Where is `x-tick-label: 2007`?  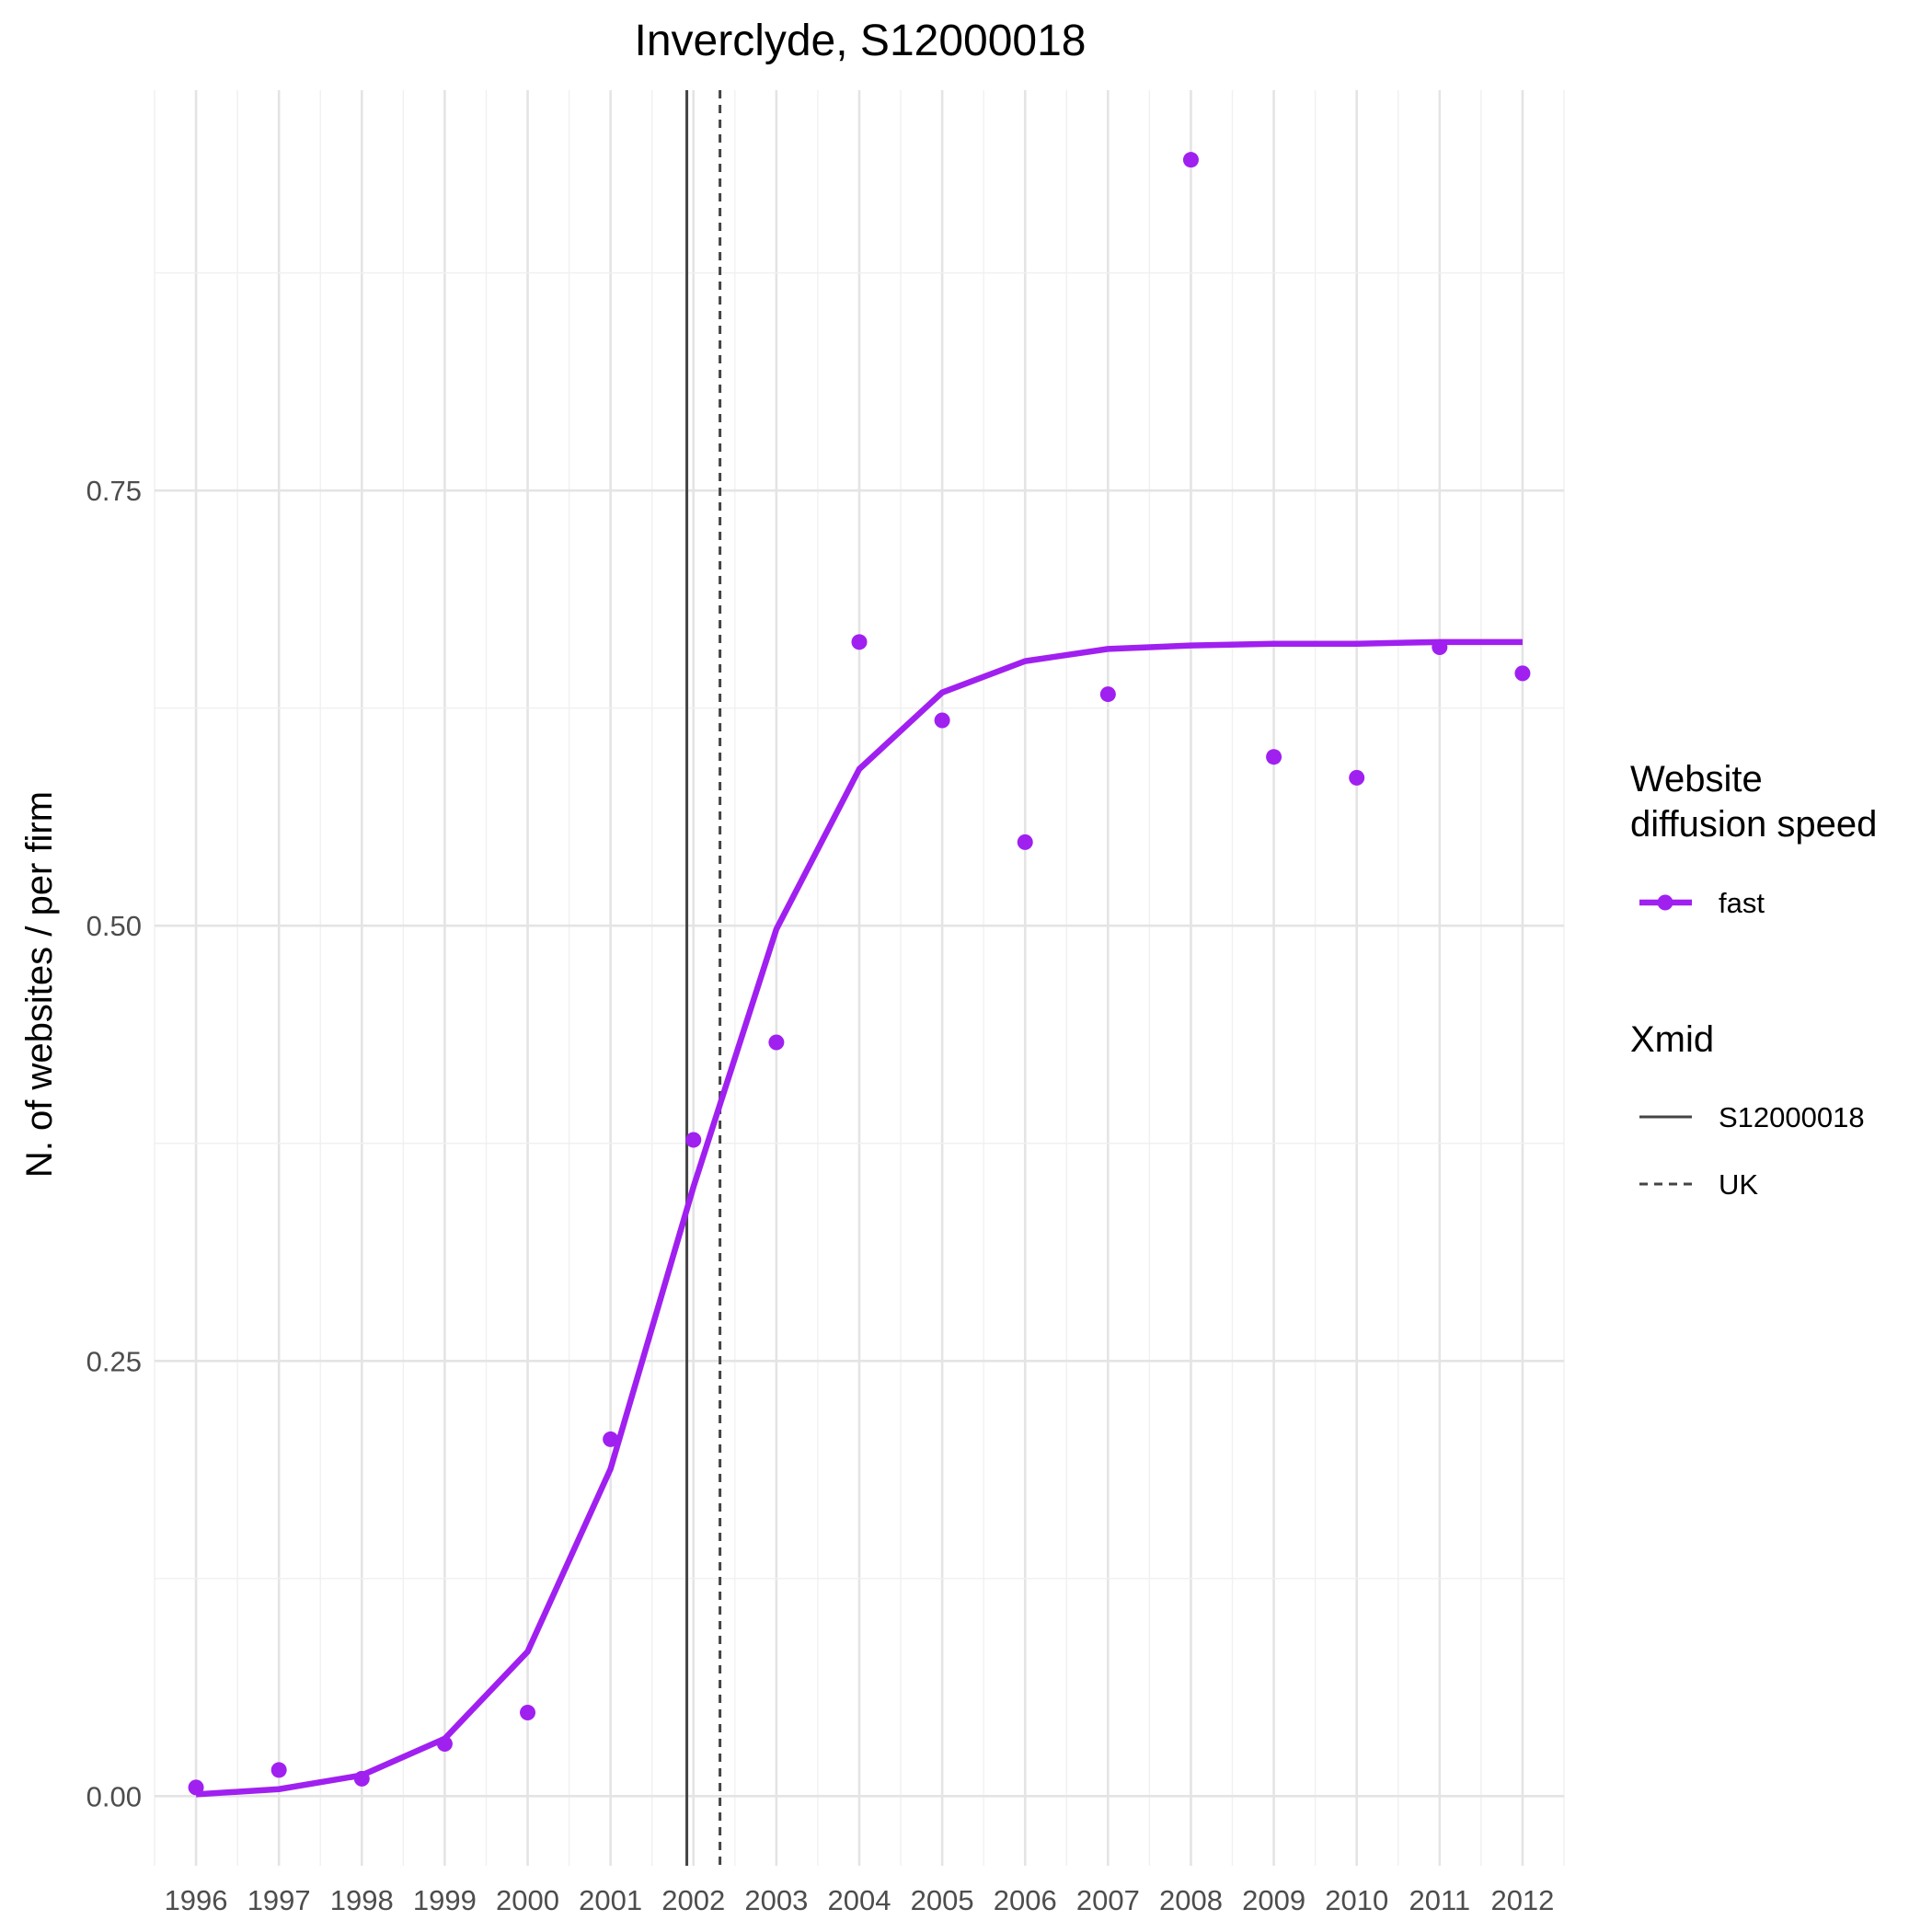 x-tick-label: 2007 is located at coordinates (1108, 1900).